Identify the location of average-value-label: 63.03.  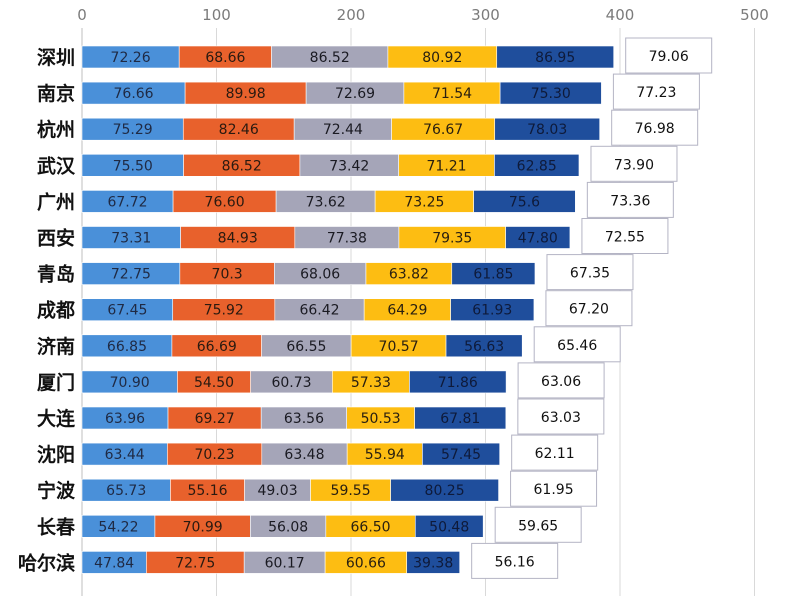
(561, 418).